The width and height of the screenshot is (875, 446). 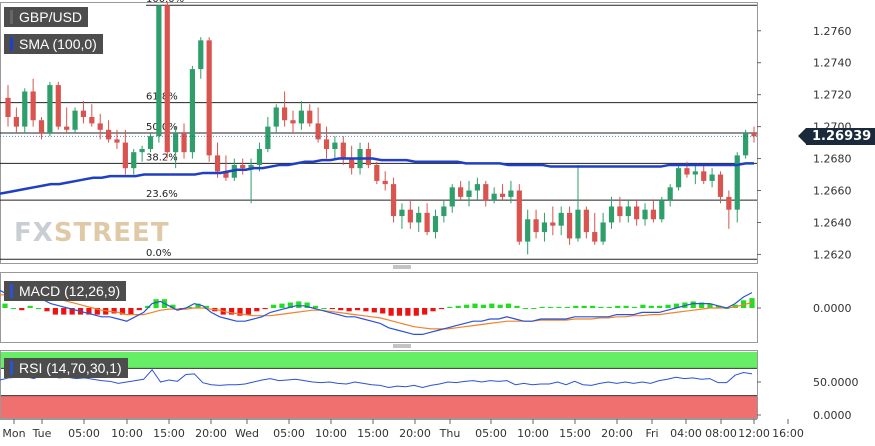 What do you see at coordinates (46, 17) in the screenshot?
I see `symbol-label: GBP/USD` at bounding box center [46, 17].